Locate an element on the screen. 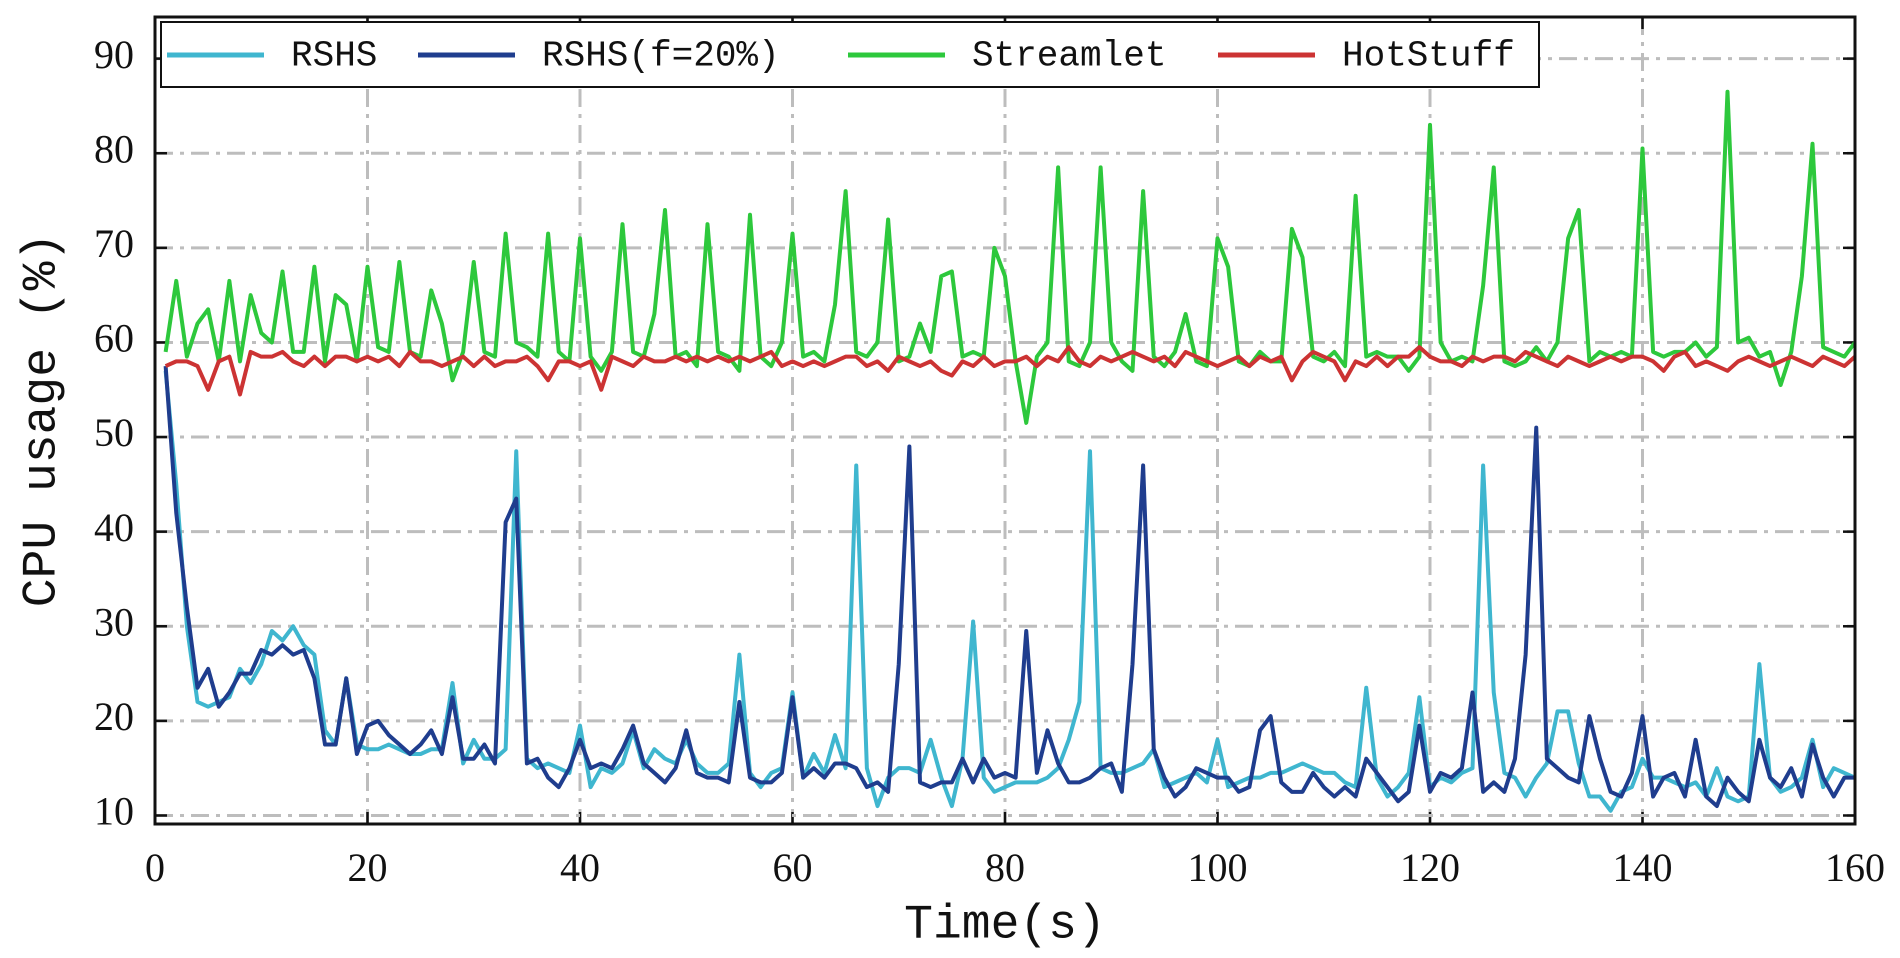  legend-label: RSHS is located at coordinates (334, 56).